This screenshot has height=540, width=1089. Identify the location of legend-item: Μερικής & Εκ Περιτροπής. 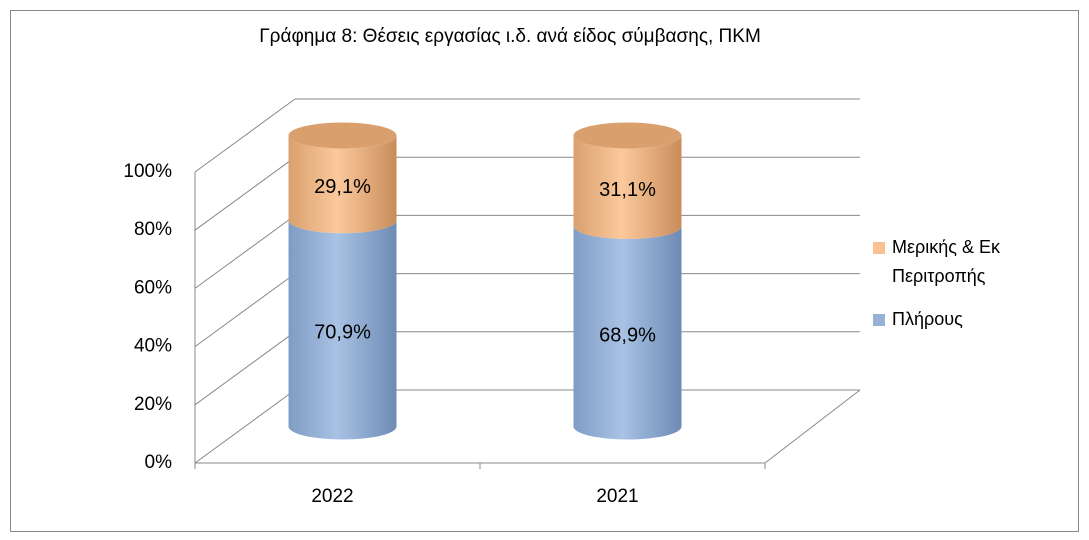
(968, 262).